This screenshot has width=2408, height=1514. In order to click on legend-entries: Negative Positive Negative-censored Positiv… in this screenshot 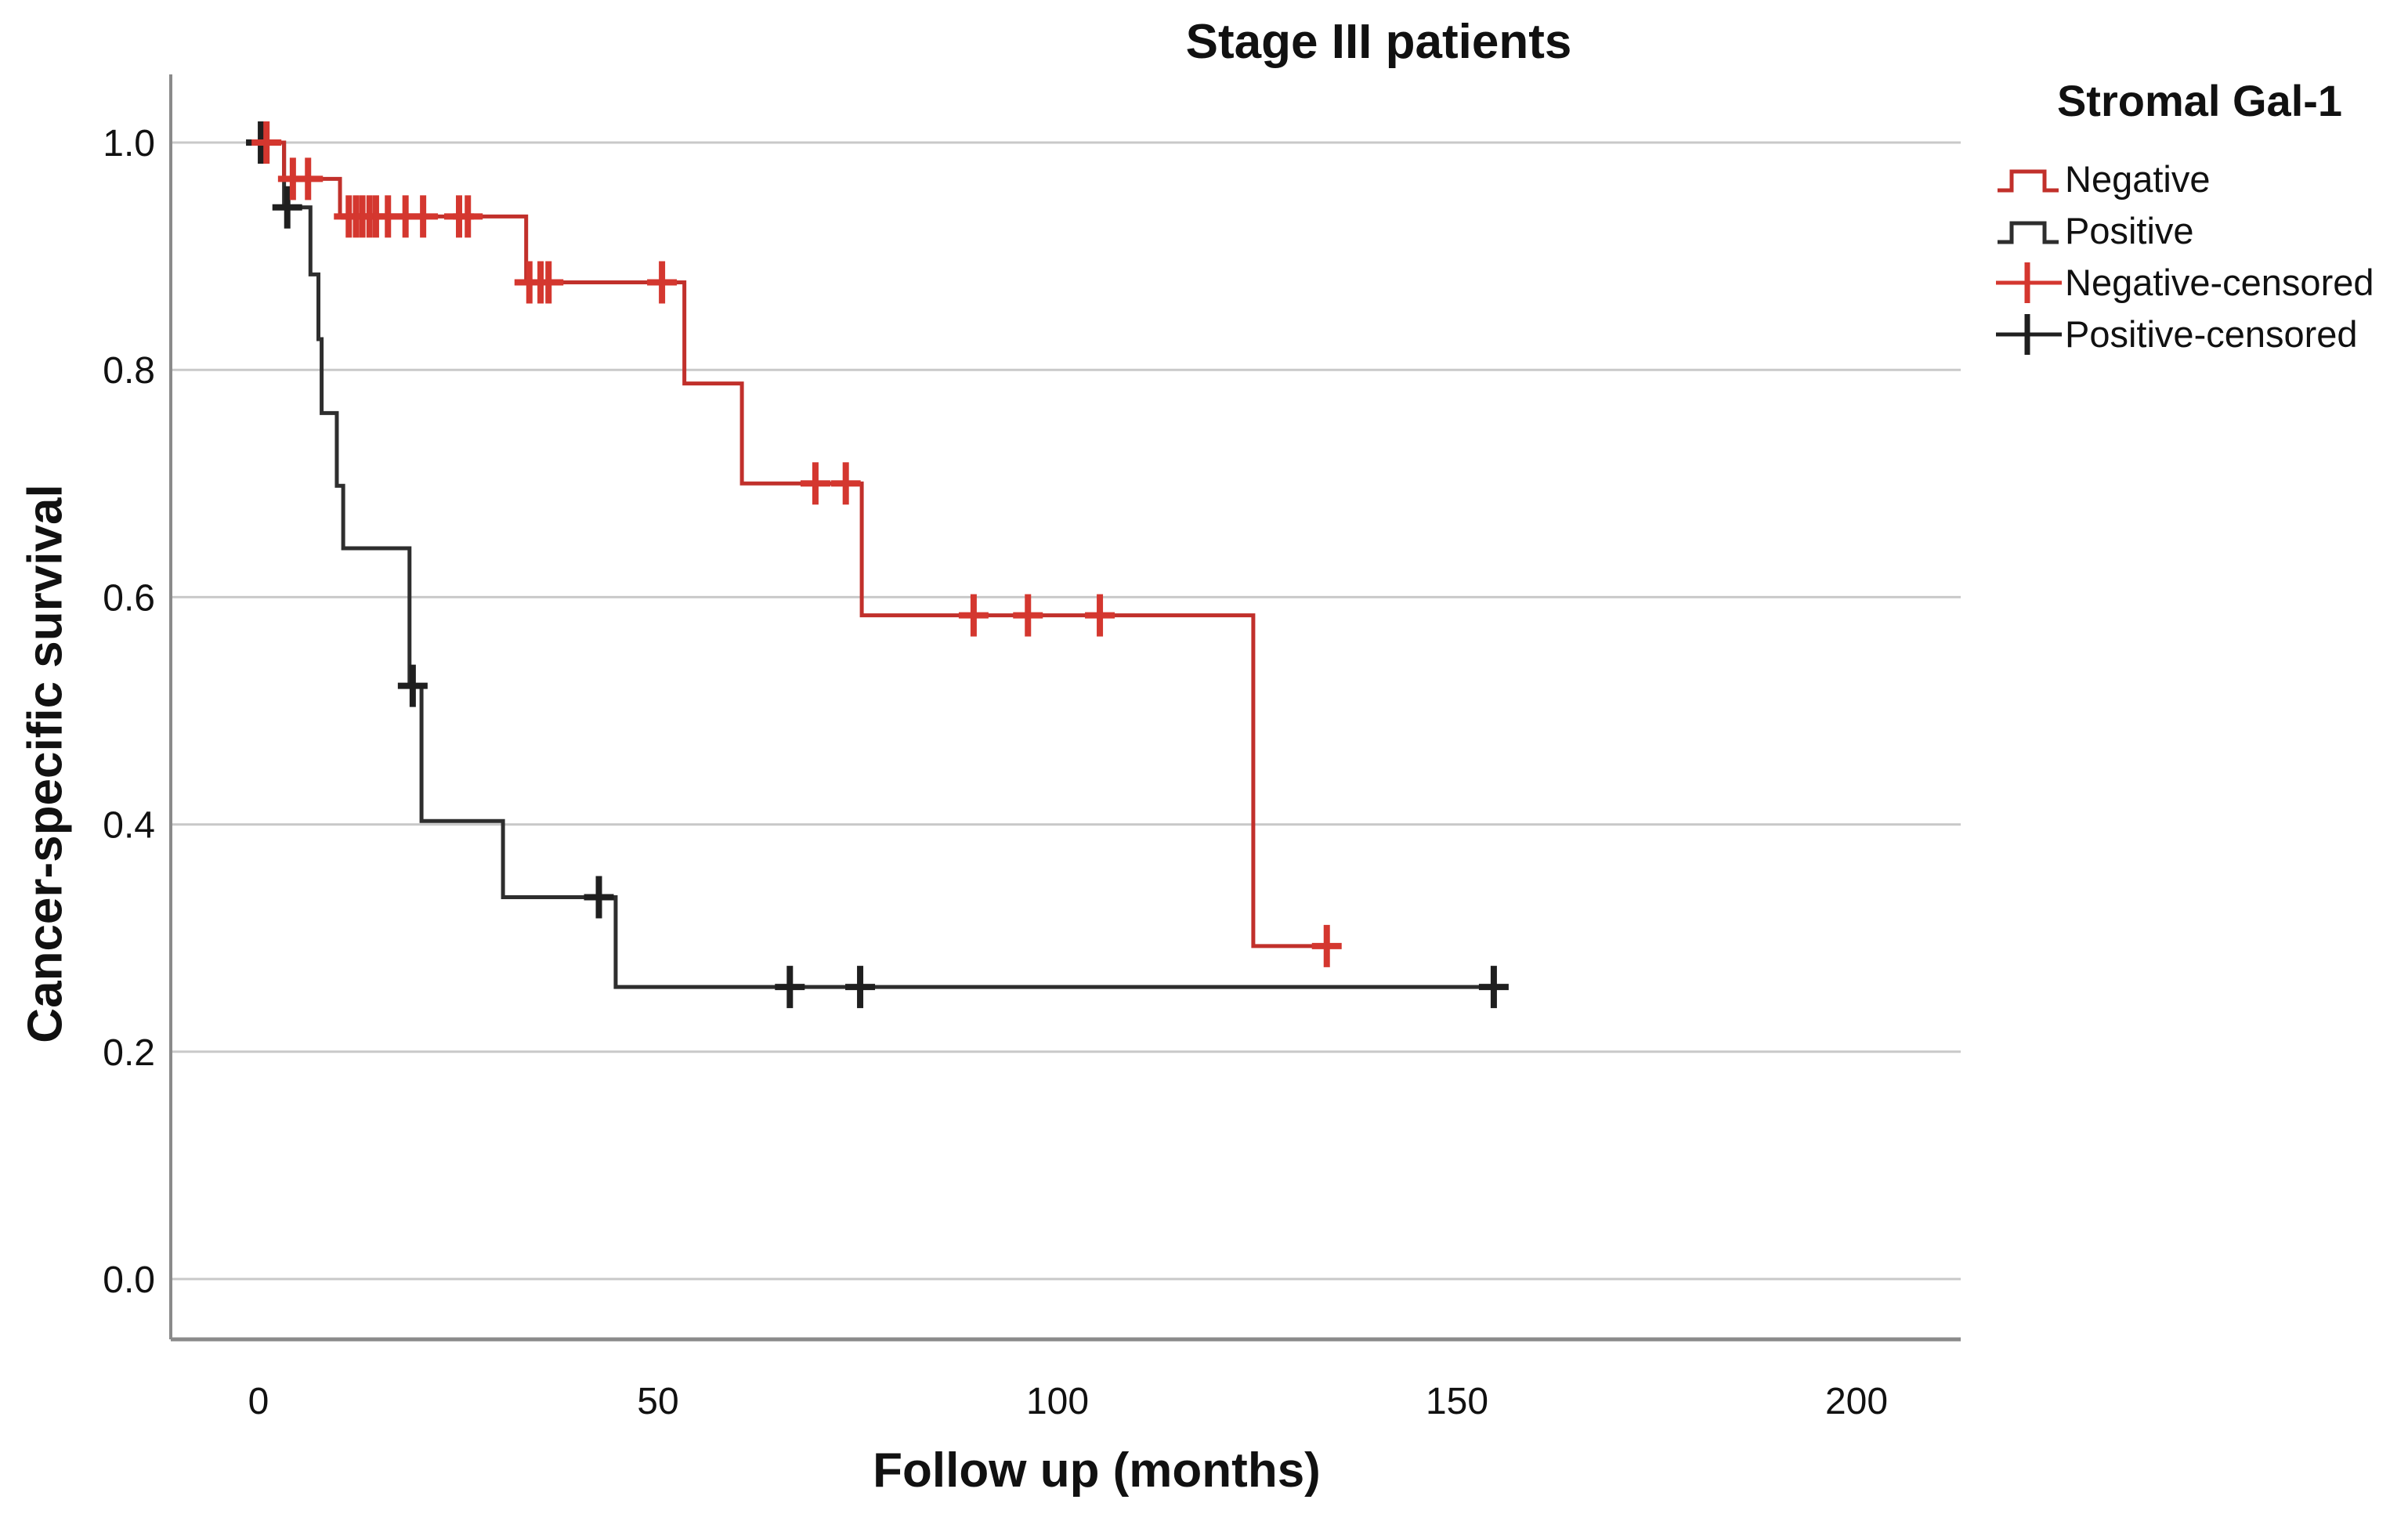, I will do `click(2199, 256)`.